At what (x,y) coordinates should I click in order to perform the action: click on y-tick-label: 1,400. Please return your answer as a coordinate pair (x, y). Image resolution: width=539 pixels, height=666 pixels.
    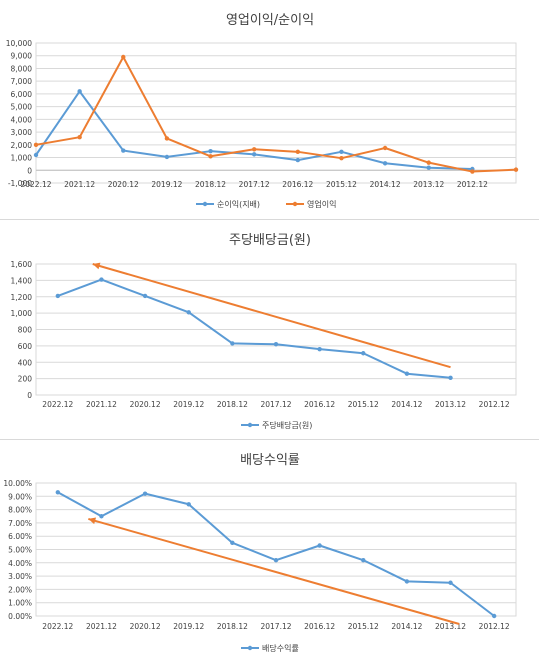
    Looking at the image, I should click on (22, 280).